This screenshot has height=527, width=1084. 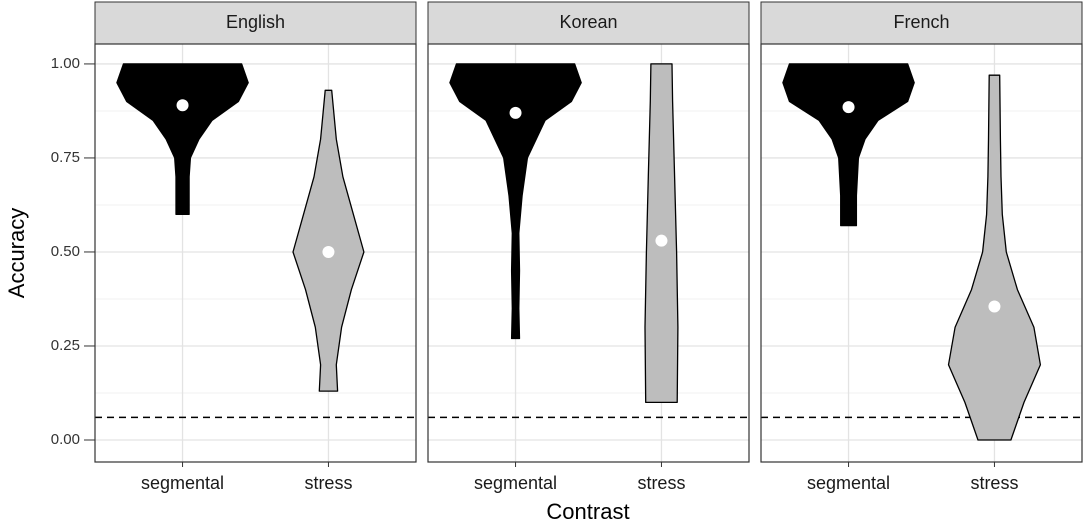 What do you see at coordinates (65, 251) in the screenshot?
I see `y-tick-label: 0.50` at bounding box center [65, 251].